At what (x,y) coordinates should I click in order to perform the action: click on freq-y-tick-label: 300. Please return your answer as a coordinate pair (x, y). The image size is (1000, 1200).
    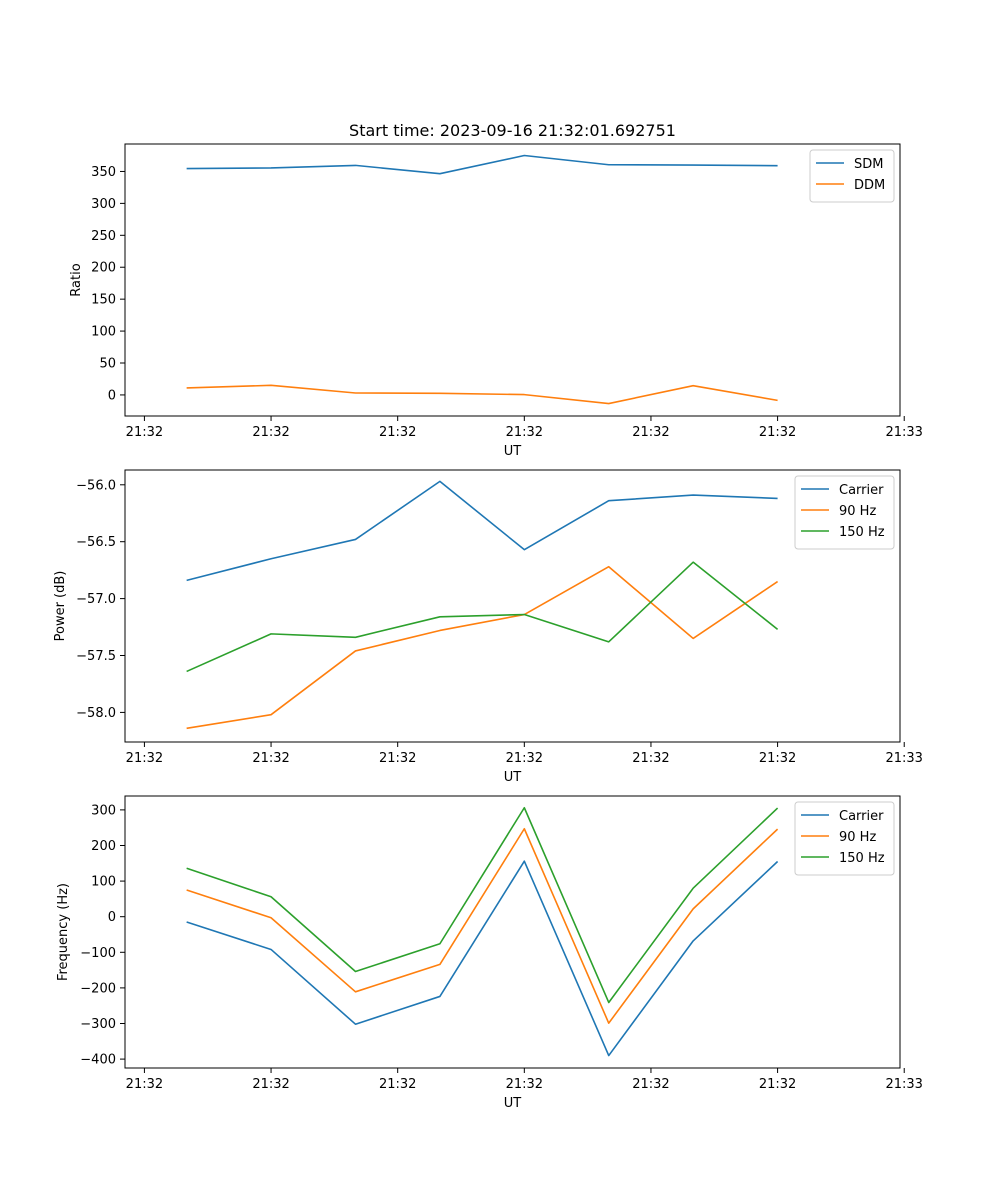
    Looking at the image, I should click on (103, 810).